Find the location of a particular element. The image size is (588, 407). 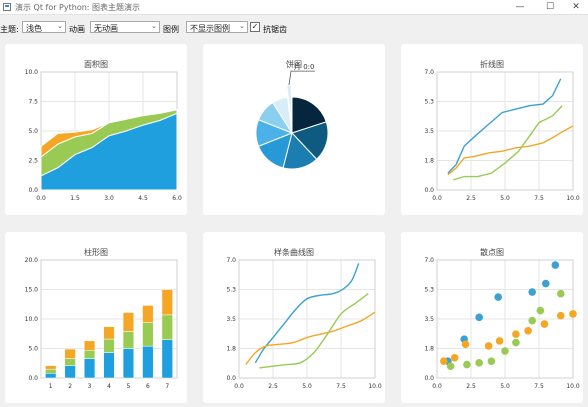

maximize-button: ☐ is located at coordinates (550, 7).